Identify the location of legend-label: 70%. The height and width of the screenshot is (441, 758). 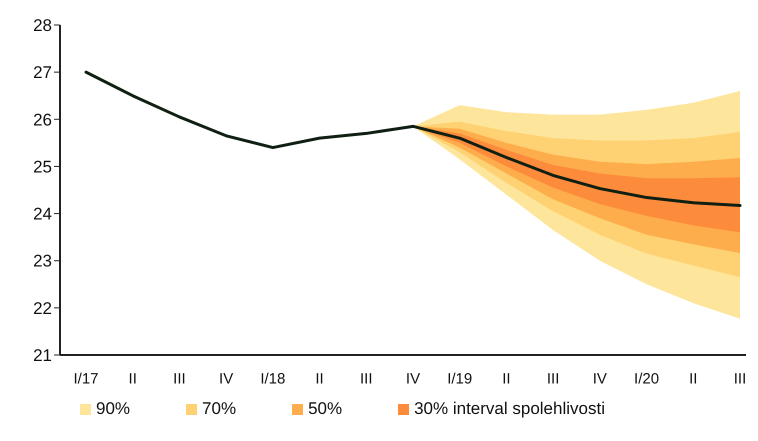
(219, 409).